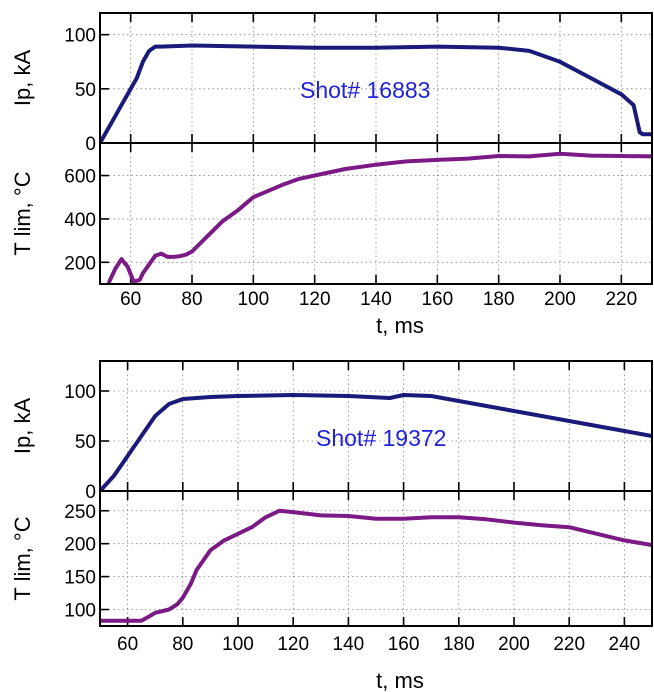 The image size is (654, 692). What do you see at coordinates (80, 512) in the screenshot?
I see `y-tick-label: 250` at bounding box center [80, 512].